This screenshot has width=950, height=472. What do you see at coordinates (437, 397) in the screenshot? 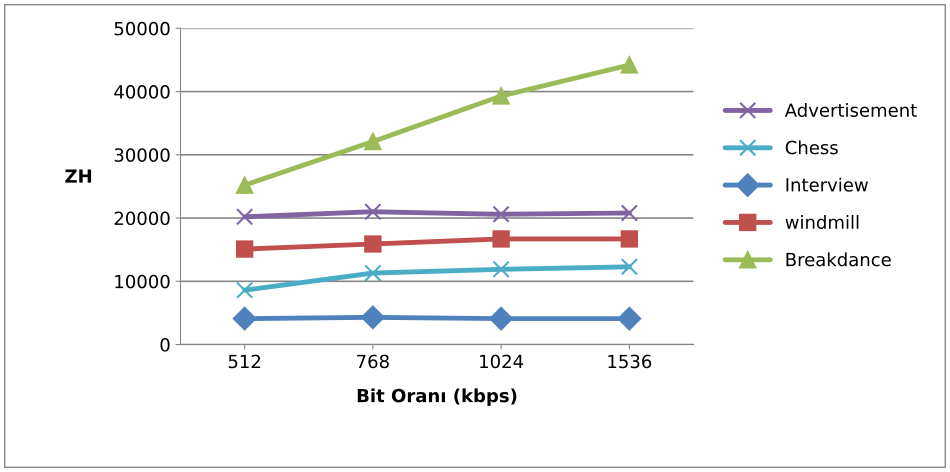
I see `x-axis-title: Bit Oranı (kbps)` at bounding box center [437, 397].